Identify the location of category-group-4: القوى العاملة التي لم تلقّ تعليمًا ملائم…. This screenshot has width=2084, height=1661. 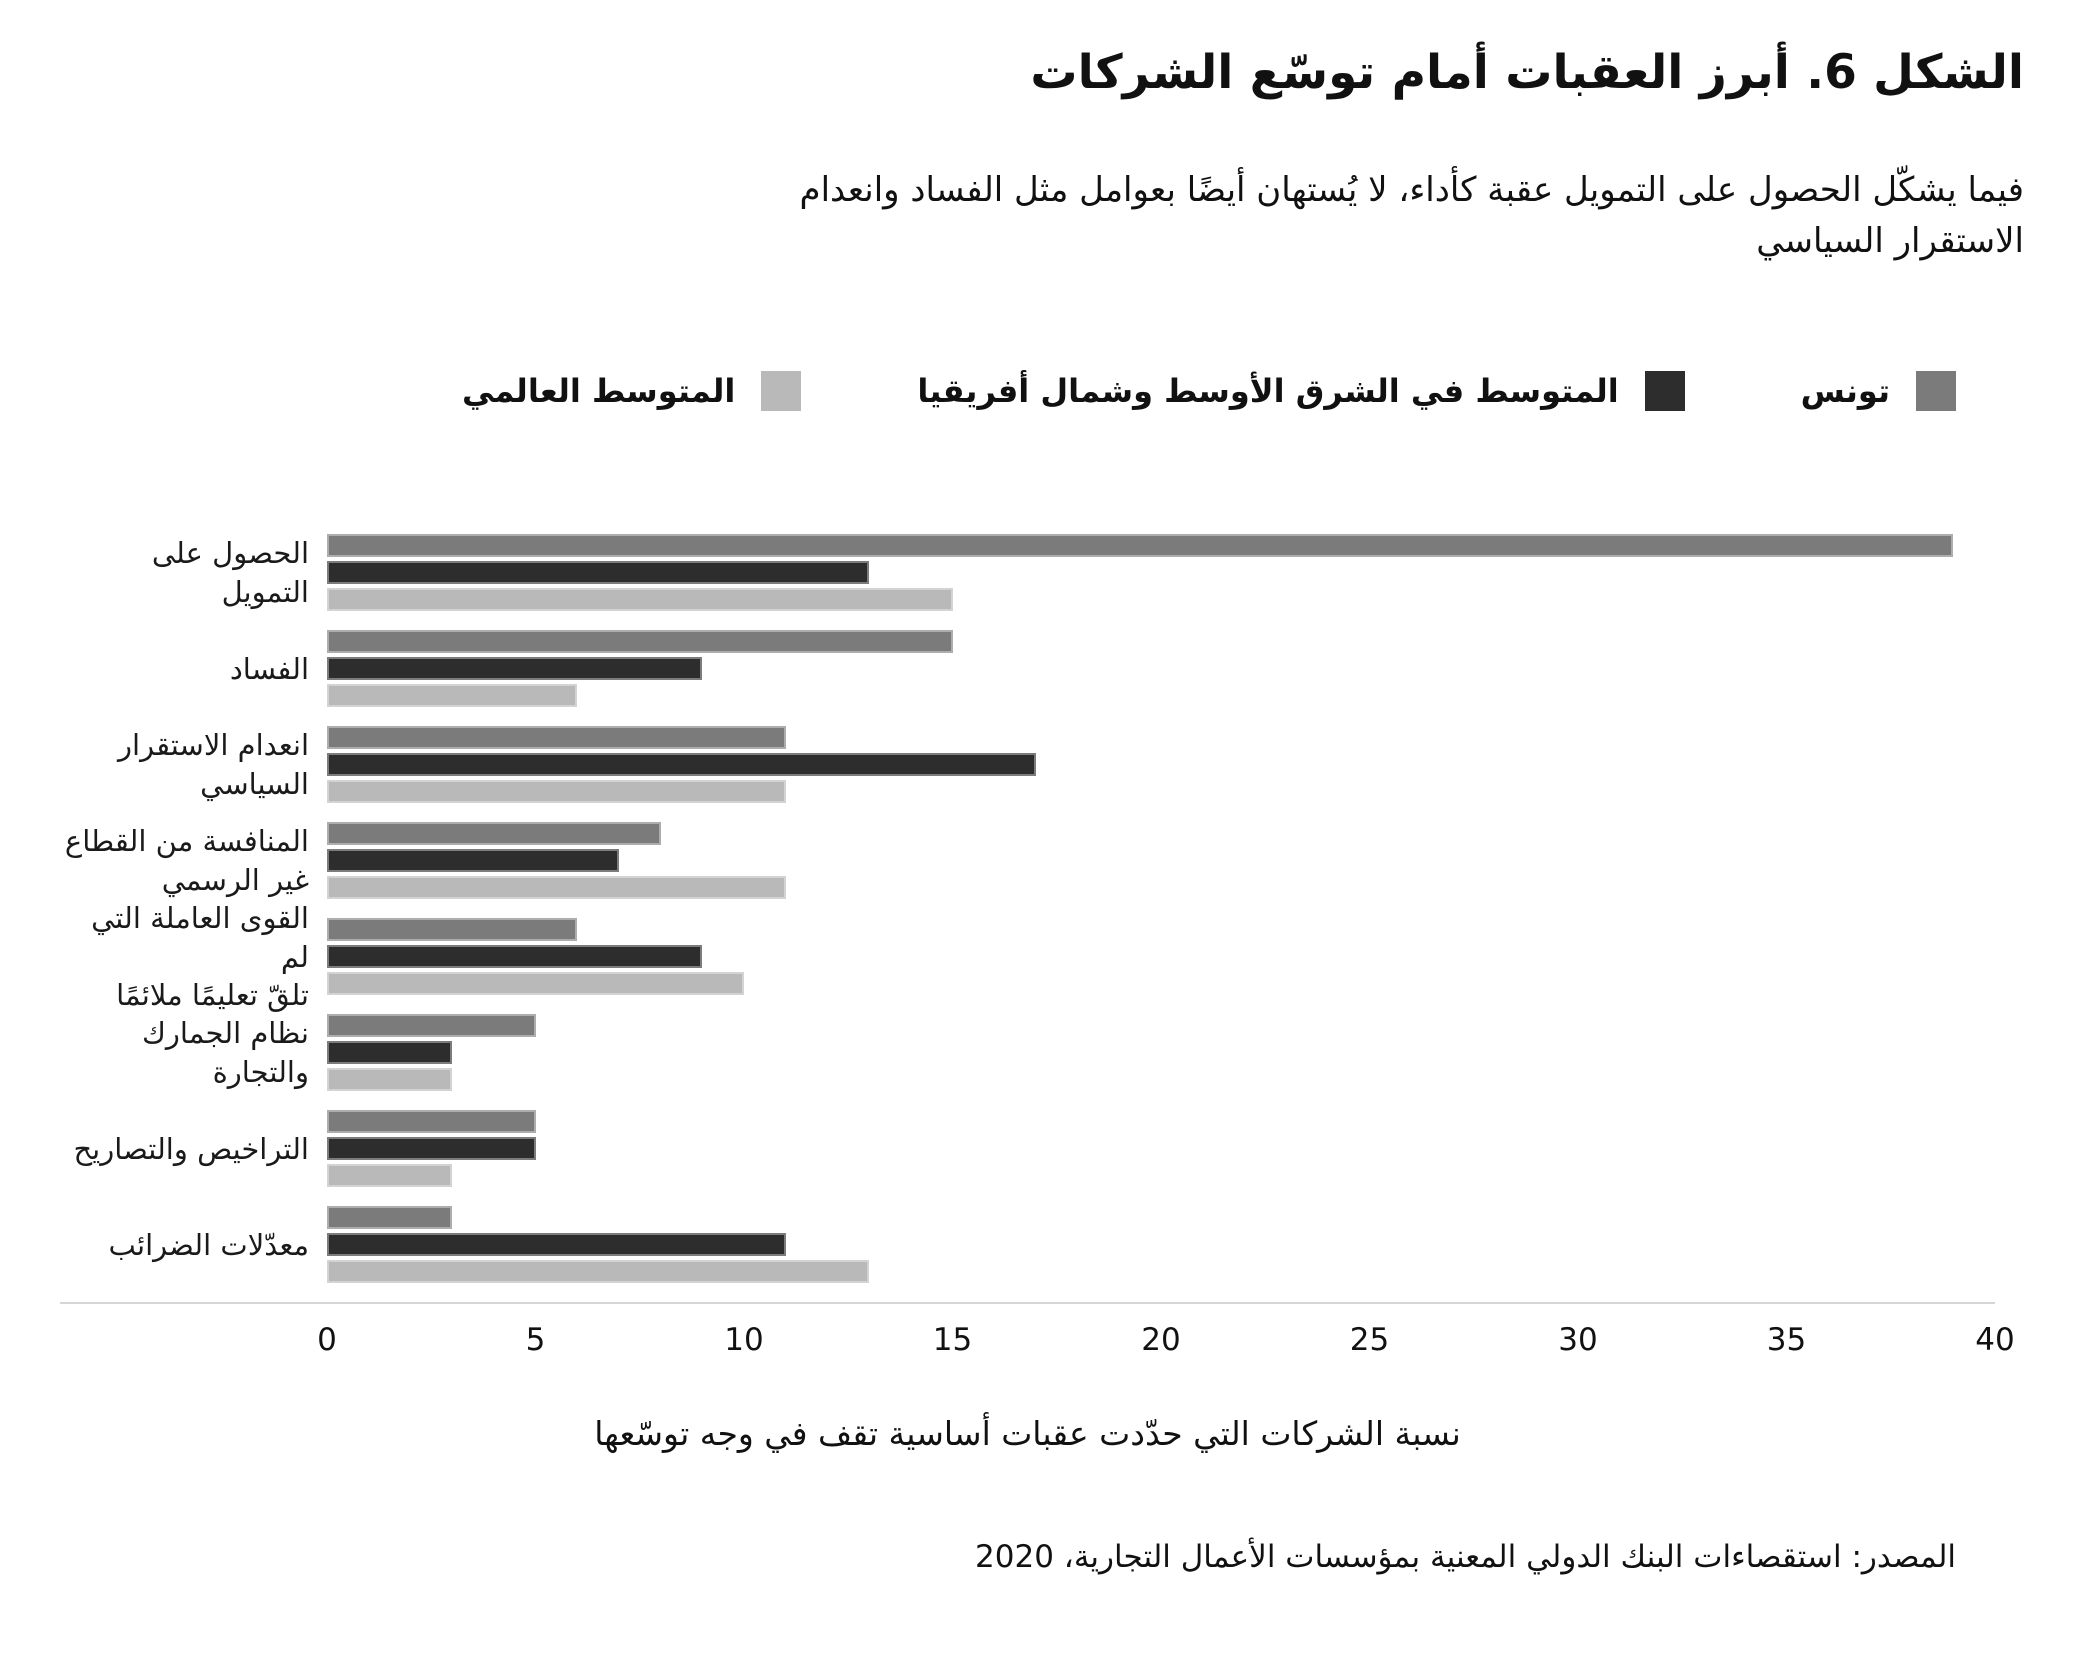
(1027, 956).